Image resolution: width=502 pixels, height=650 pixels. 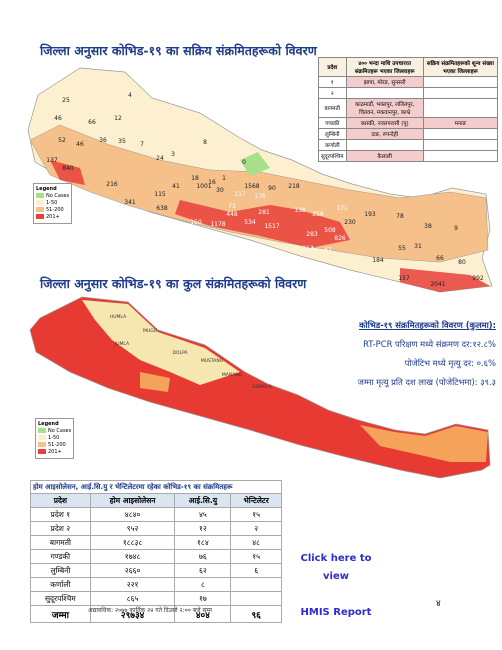 I want to click on legend-swatch, so click(x=42, y=430).